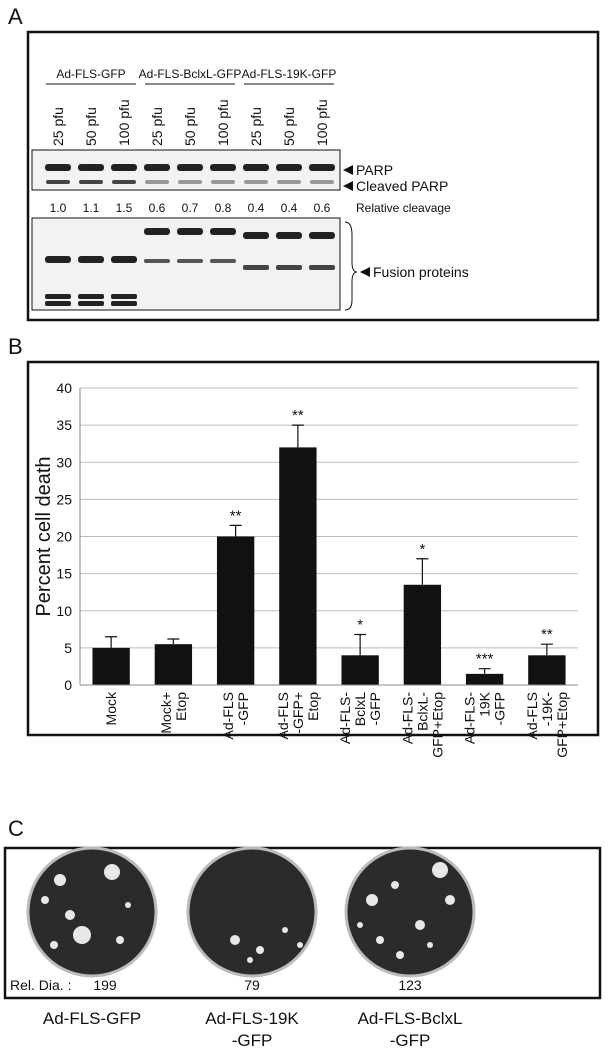 This screenshot has width=613, height=1050. What do you see at coordinates (90, 74) in the screenshot?
I see `group-label: Ad-FLS-GFP` at bounding box center [90, 74].